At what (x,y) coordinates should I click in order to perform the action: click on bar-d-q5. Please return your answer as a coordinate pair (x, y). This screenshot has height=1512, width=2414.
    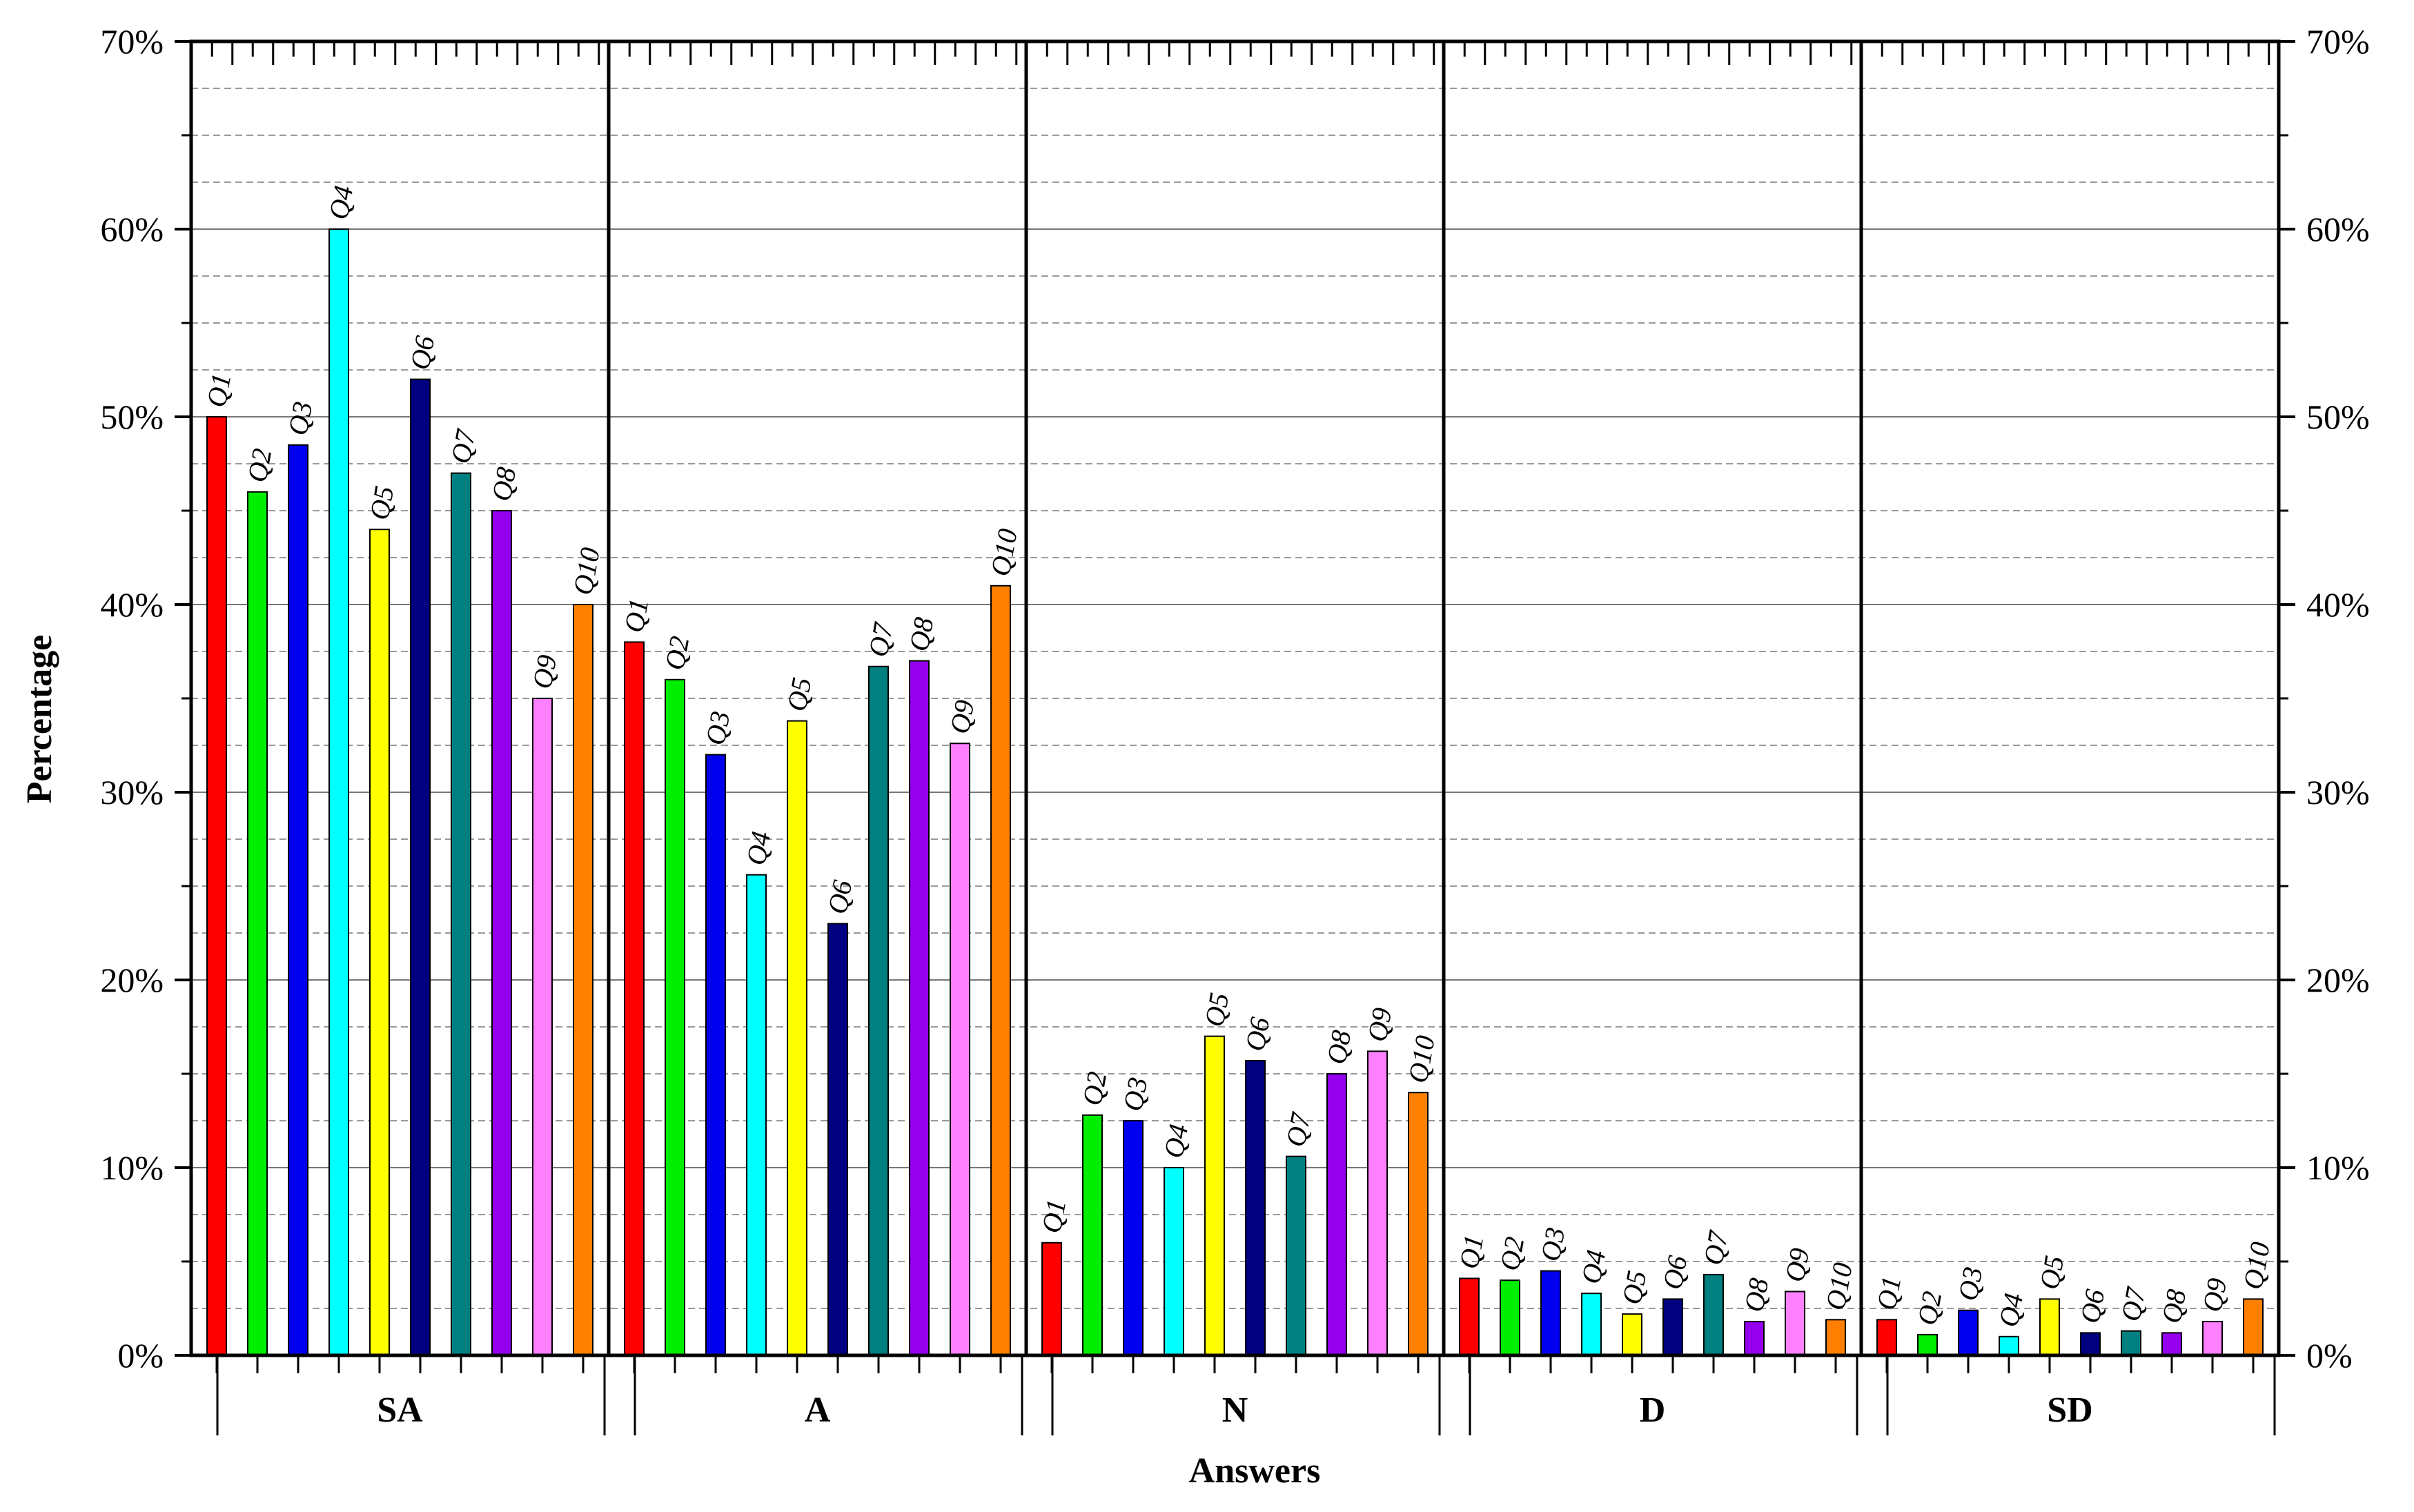
    Looking at the image, I should click on (1632, 1335).